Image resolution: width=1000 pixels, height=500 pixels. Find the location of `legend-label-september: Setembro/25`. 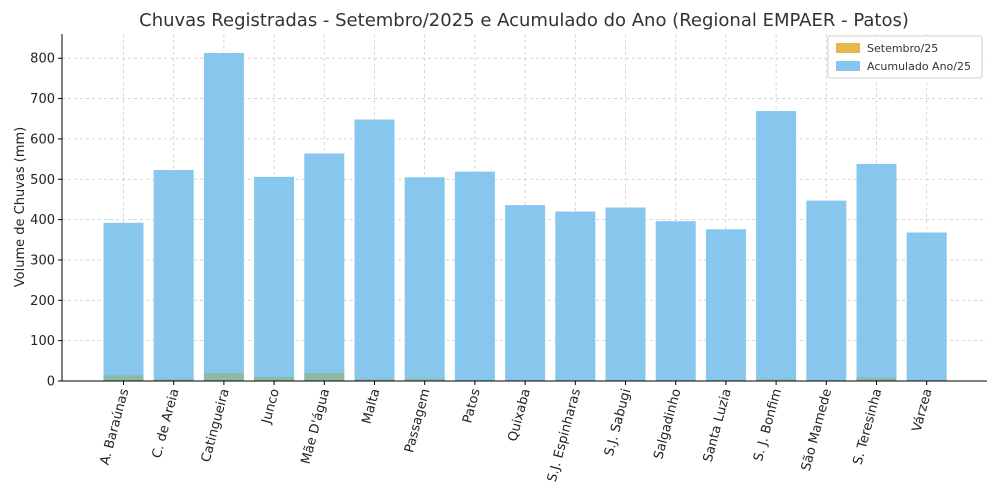

legend-label-september: Setembro/25 is located at coordinates (902, 48).